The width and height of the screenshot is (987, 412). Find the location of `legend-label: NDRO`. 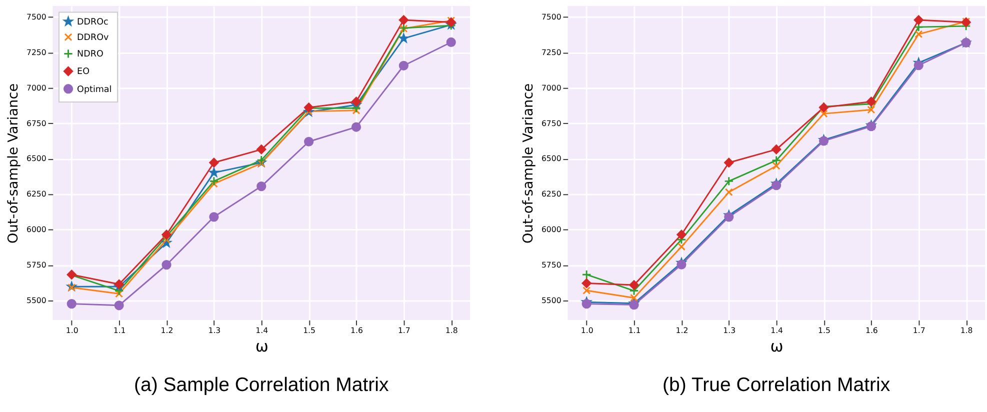

legend-label: NDRO is located at coordinates (90, 55).